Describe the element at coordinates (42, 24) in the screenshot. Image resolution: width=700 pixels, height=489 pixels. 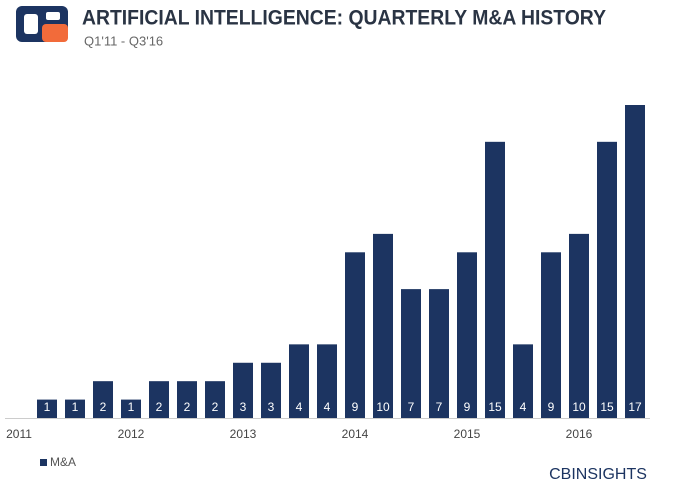
I see `logo` at that location.